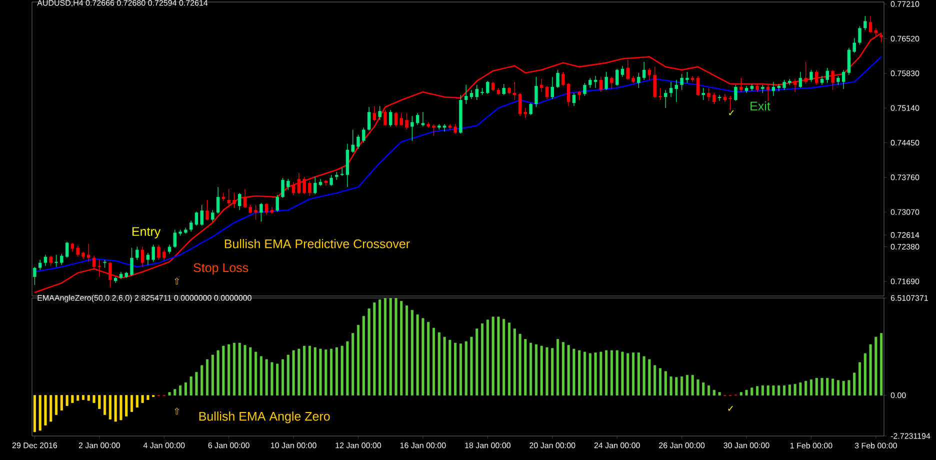 This screenshot has height=460, width=936. Describe the element at coordinates (122, 3) in the screenshot. I see `chart-title: AUDUSD,H4 0.72666 0.72680 0.72594 0.72614` at that location.